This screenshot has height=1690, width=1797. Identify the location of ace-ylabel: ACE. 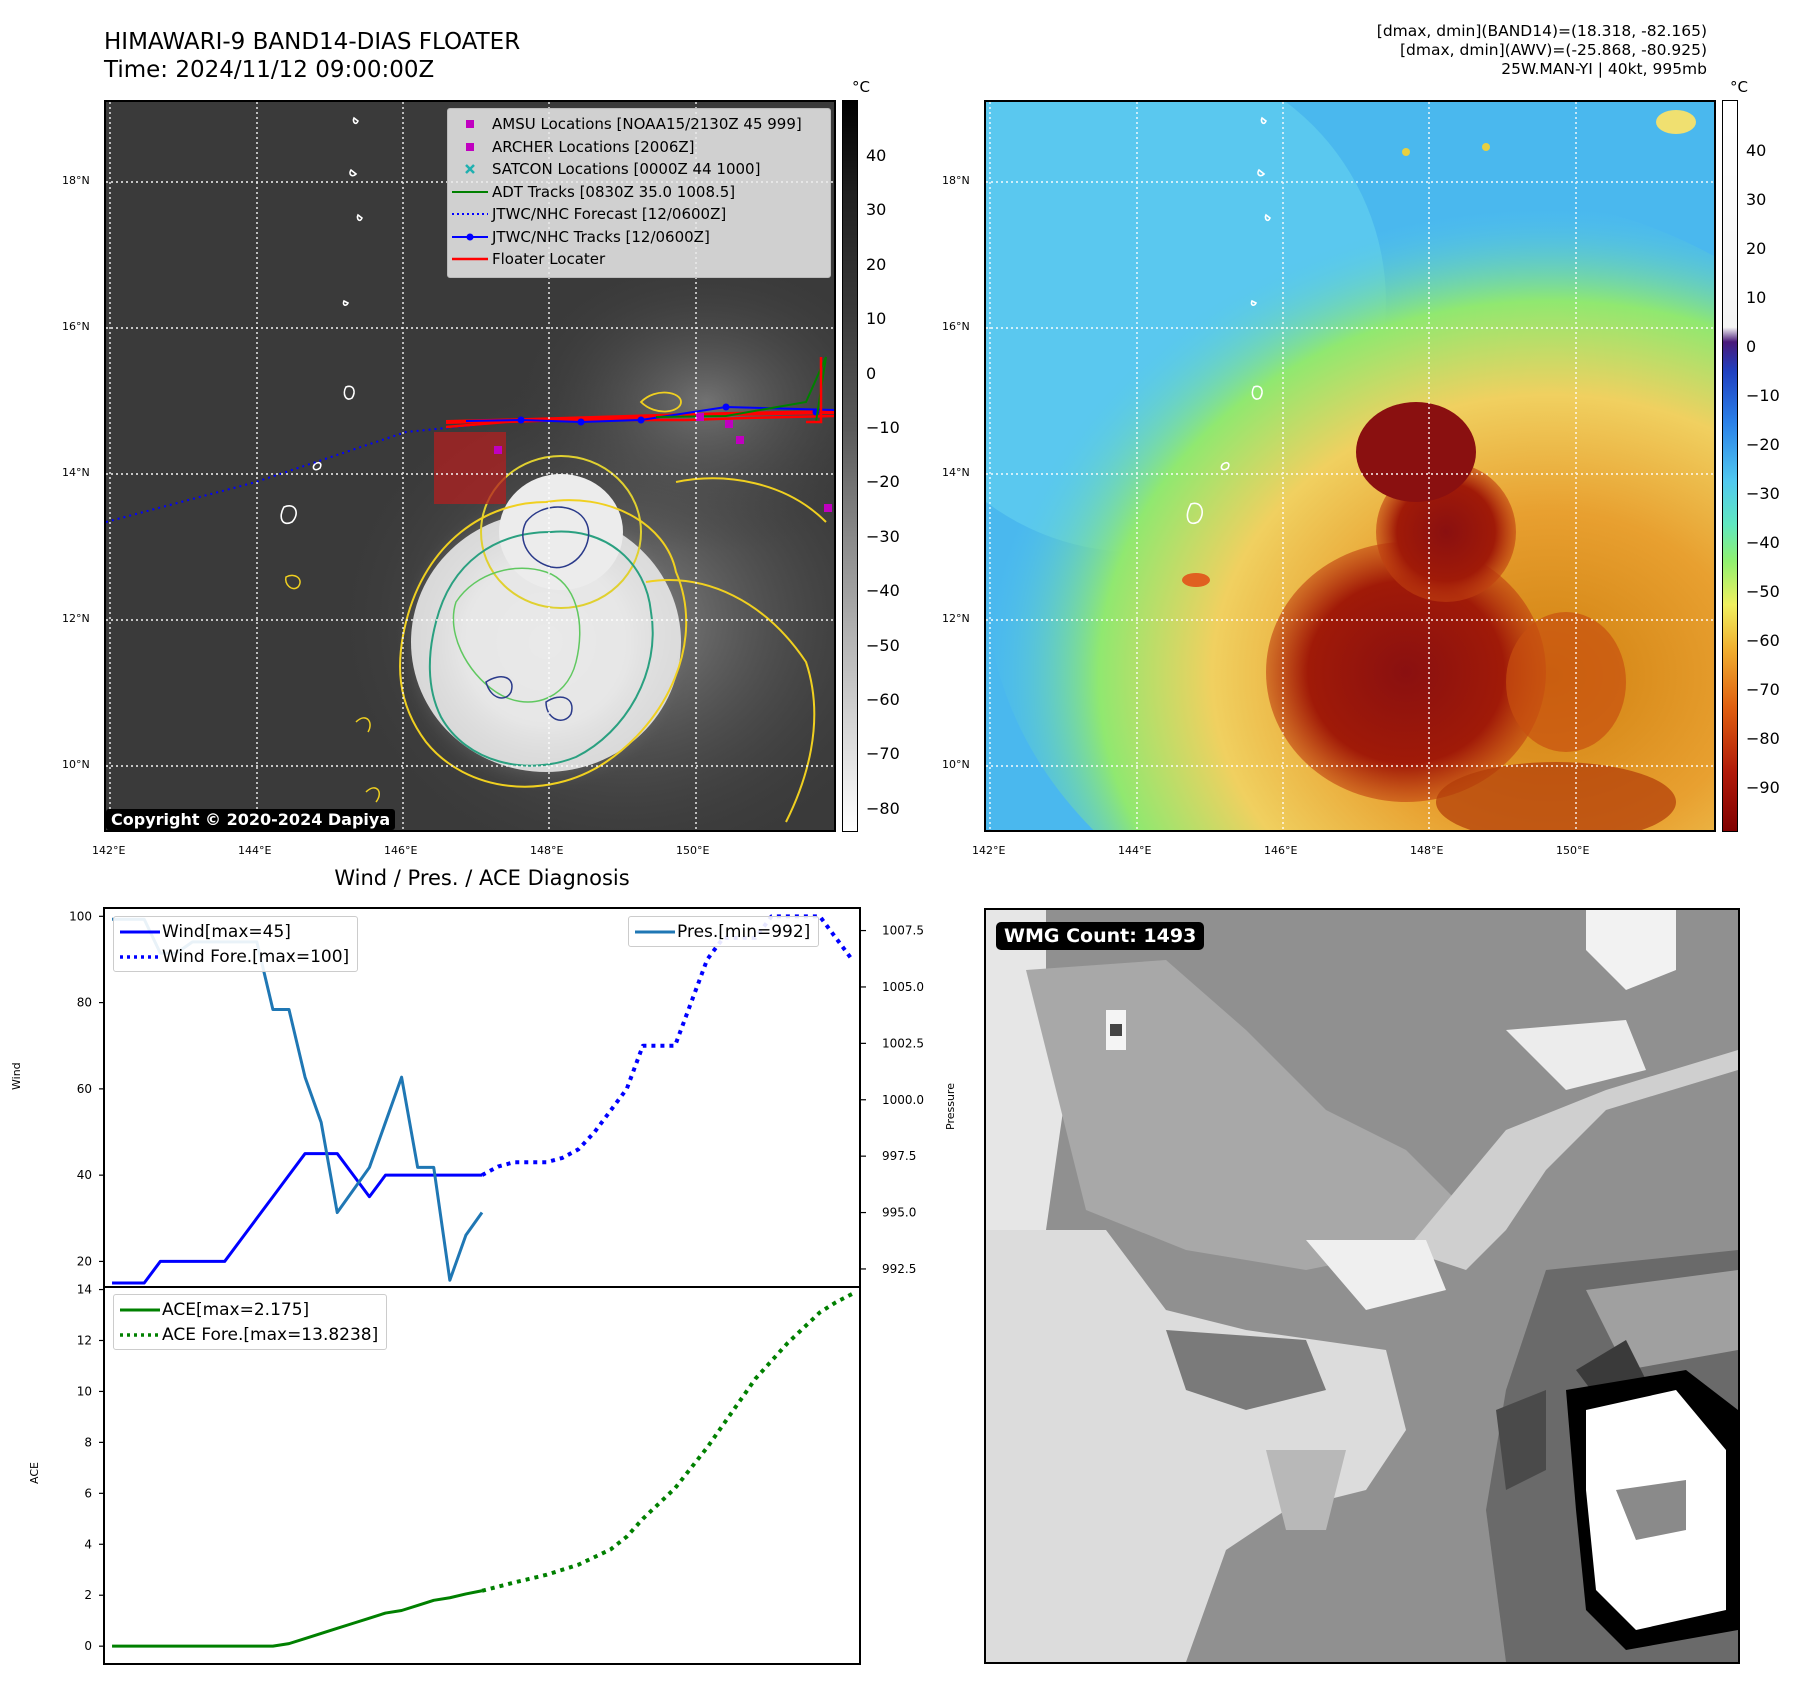
(34, 1473).